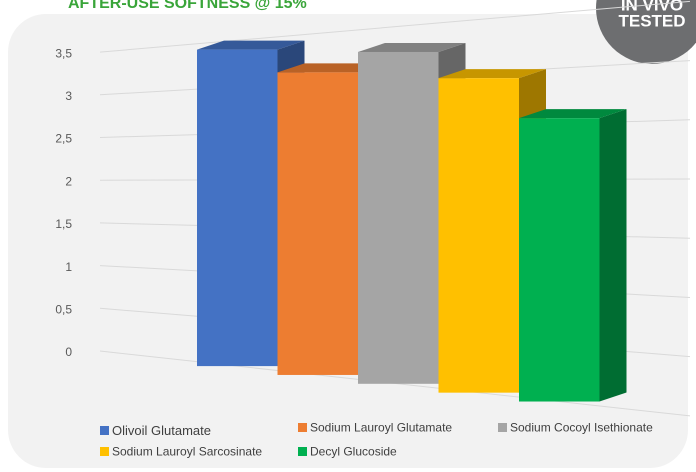 The width and height of the screenshot is (696, 472). I want to click on y-tick-label: 1,5, so click(63, 224).